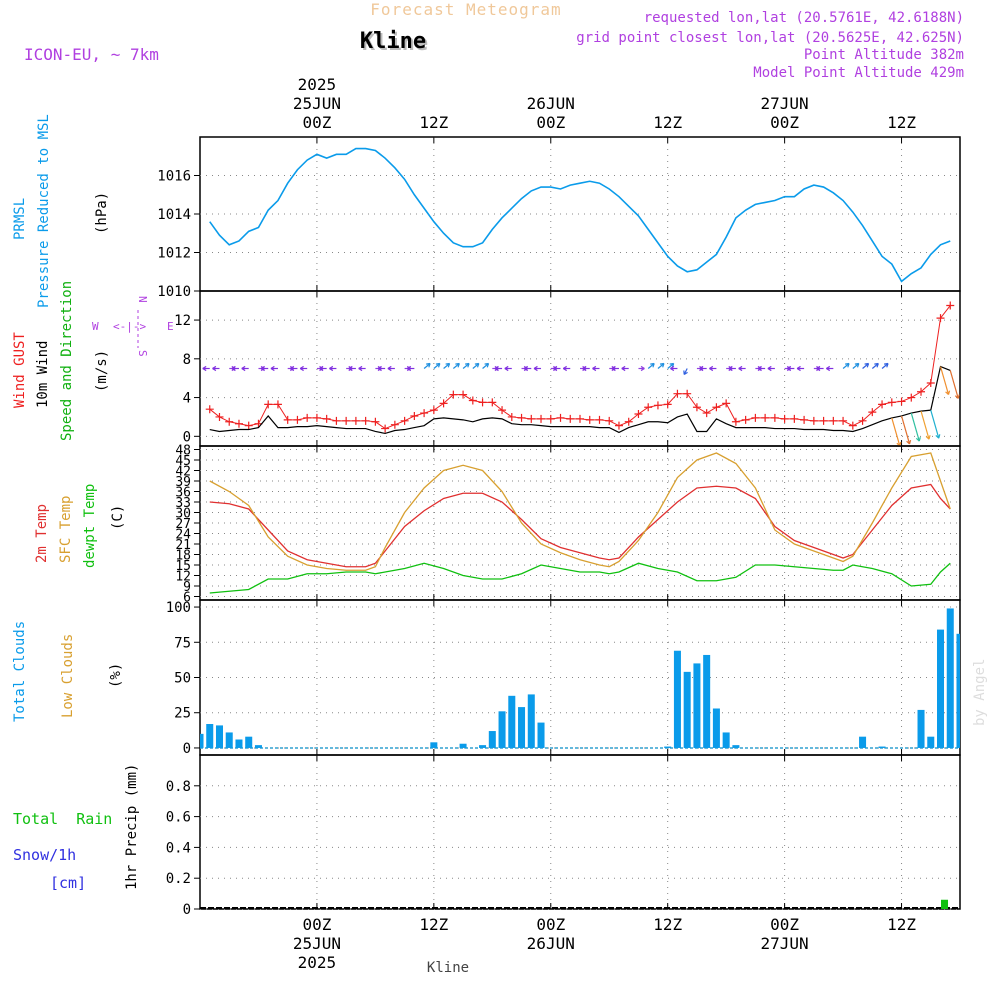 The width and height of the screenshot is (1000, 1000). I want to click on sfc-temp-line, so click(580, 511).